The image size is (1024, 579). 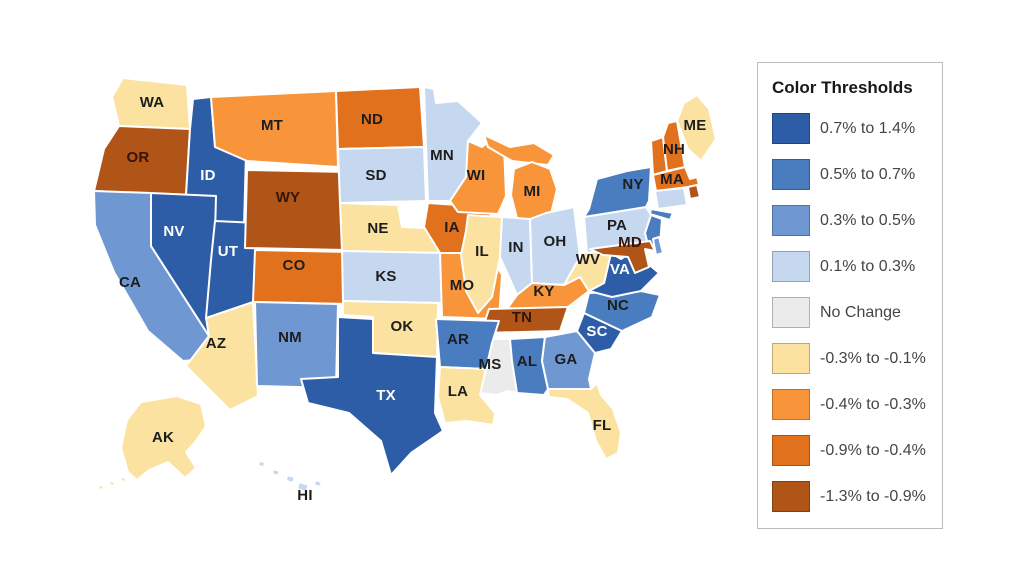 I want to click on state-label-TX: TX, so click(x=386, y=395).